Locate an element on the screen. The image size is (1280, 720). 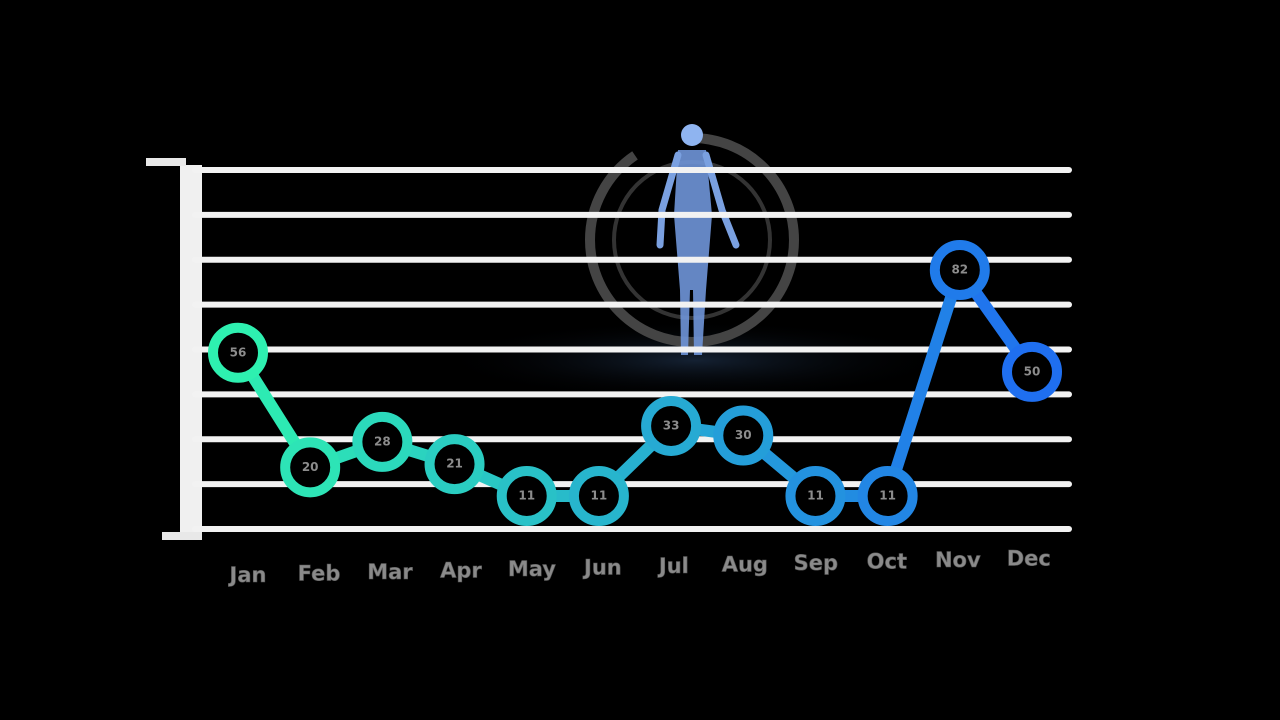
data-label: 28 is located at coordinates (382, 441).